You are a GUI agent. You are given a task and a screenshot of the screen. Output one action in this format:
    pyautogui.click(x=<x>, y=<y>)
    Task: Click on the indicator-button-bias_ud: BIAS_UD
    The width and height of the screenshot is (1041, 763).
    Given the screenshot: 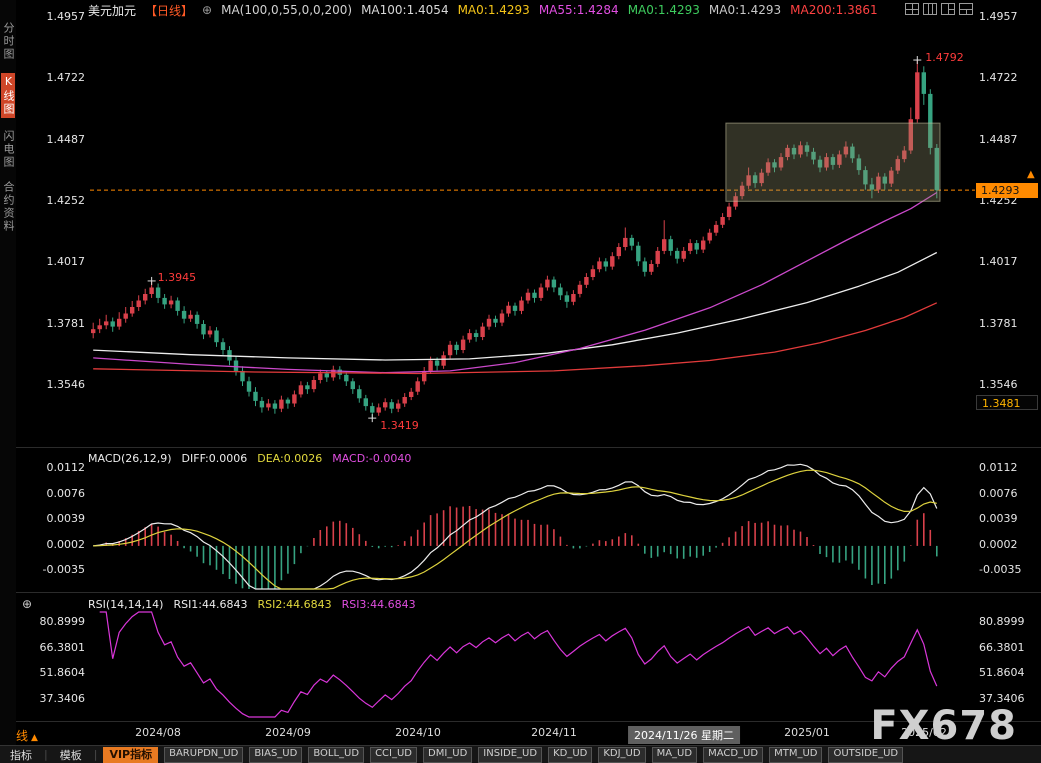 What is the action you would take?
    pyautogui.click(x=276, y=754)
    